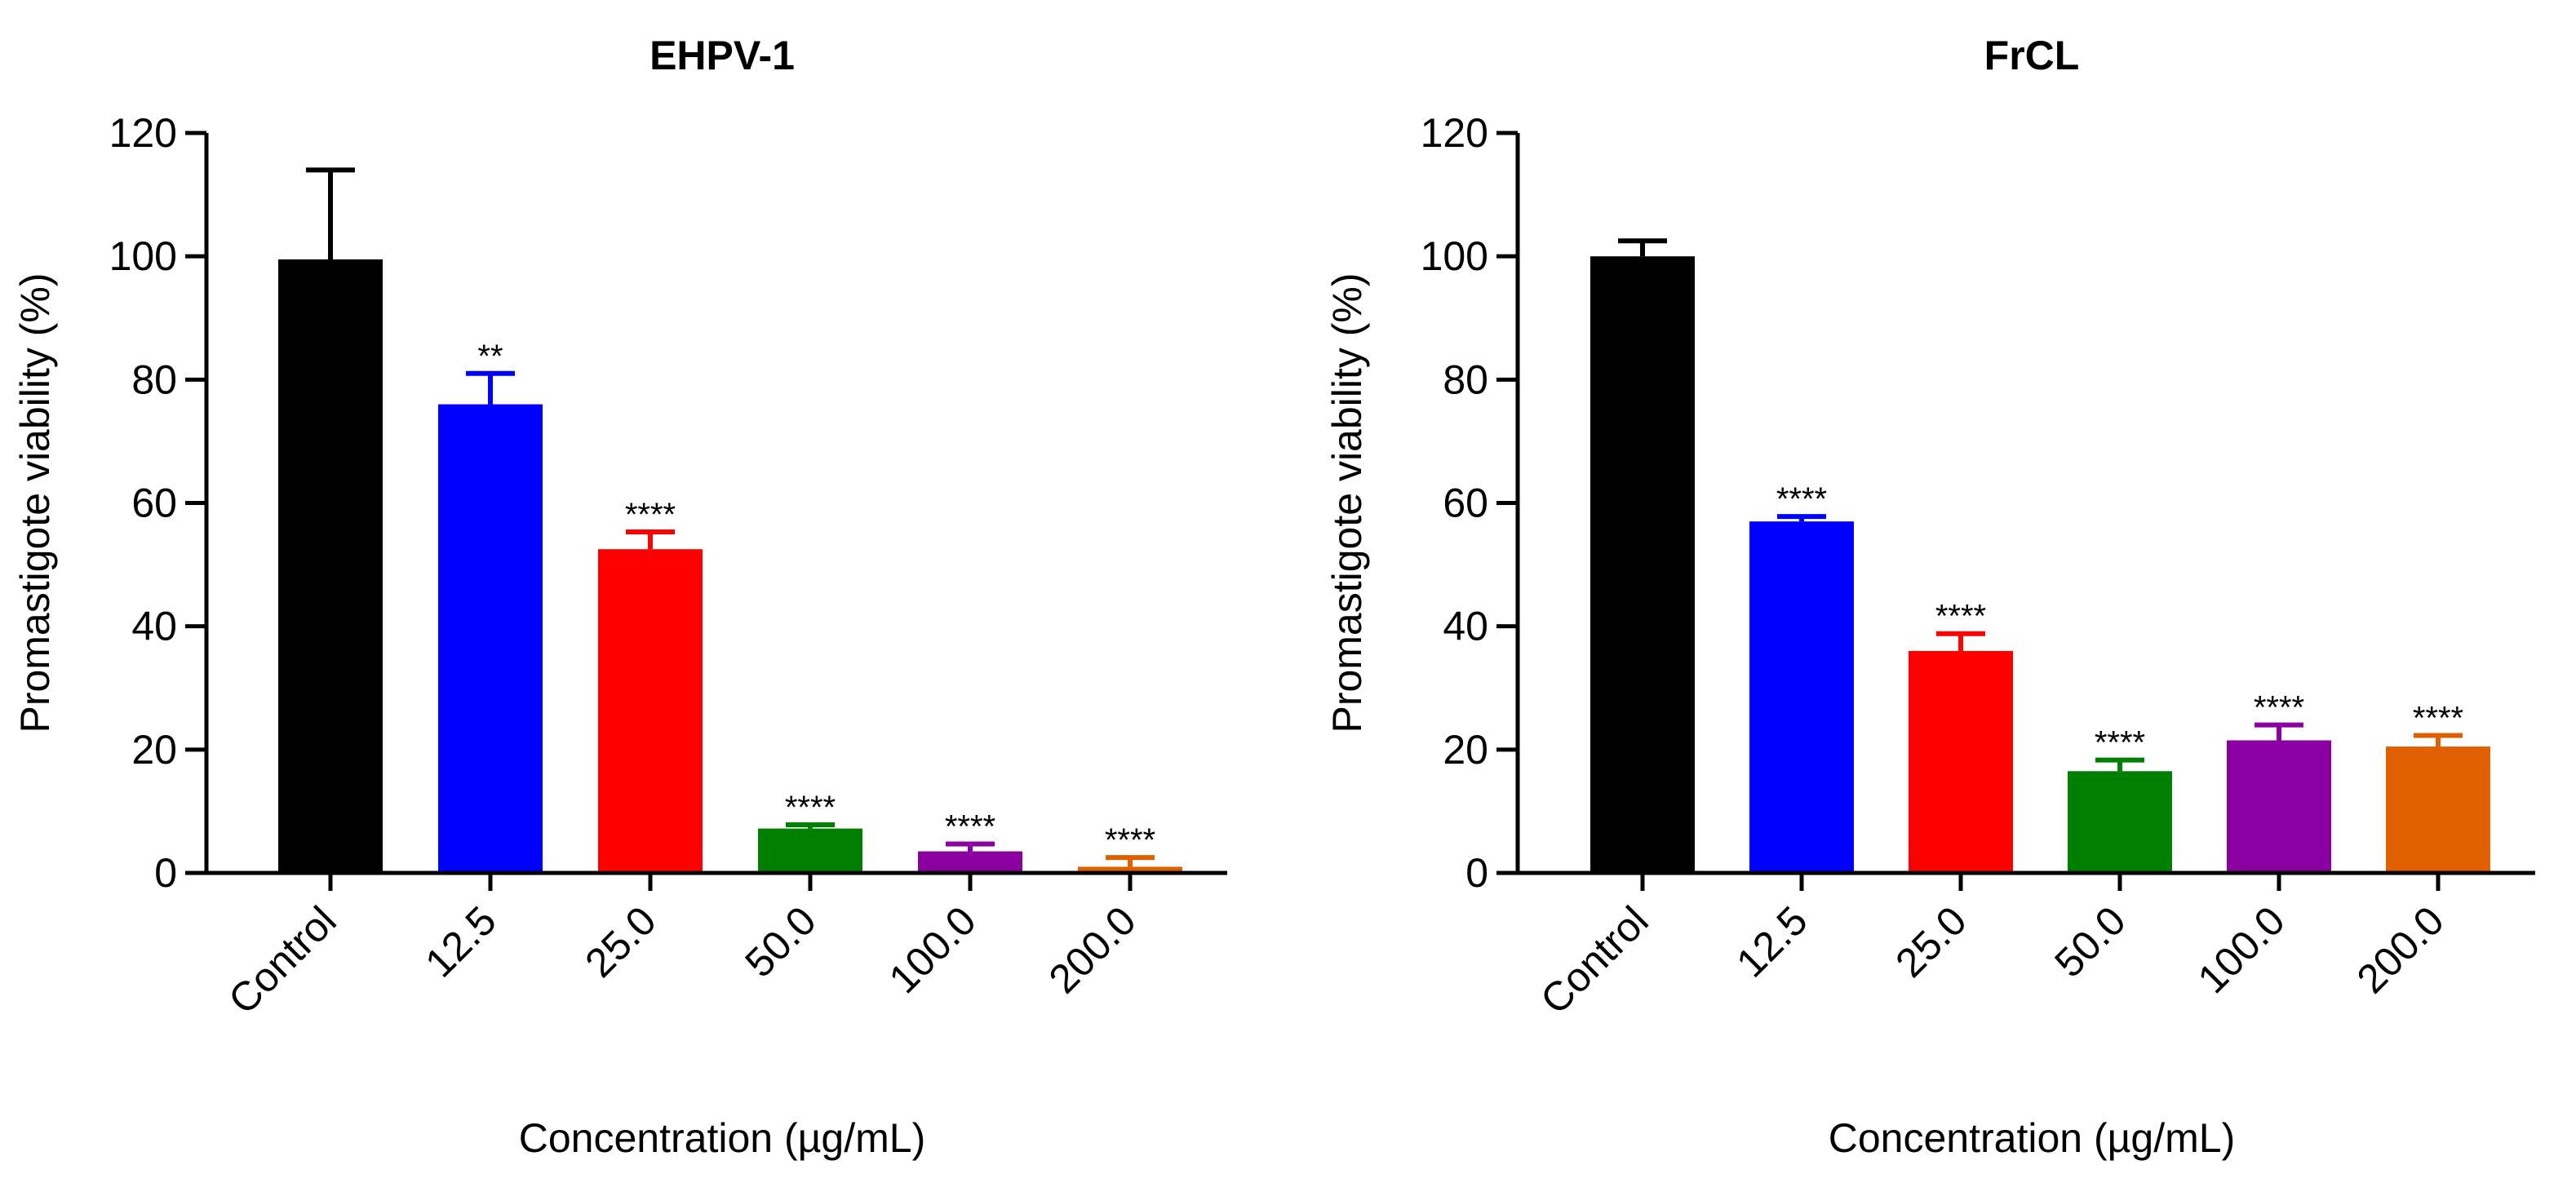 This screenshot has width=2576, height=1196. I want to click on frcl-category-label-1: 12.5, so click(1771, 941).